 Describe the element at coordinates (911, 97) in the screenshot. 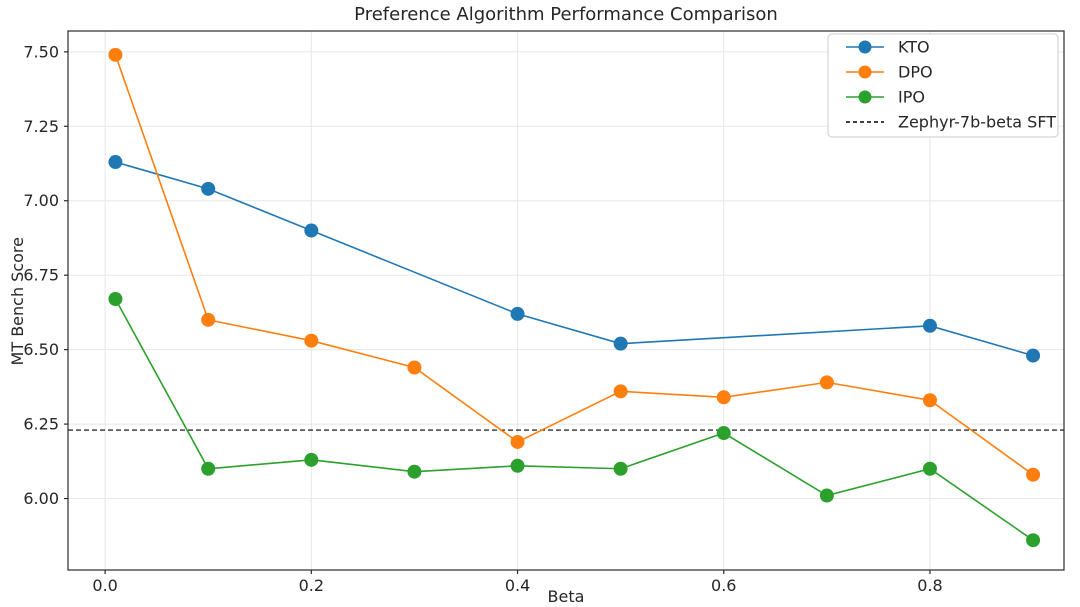

I see `legend-label: IPO` at that location.